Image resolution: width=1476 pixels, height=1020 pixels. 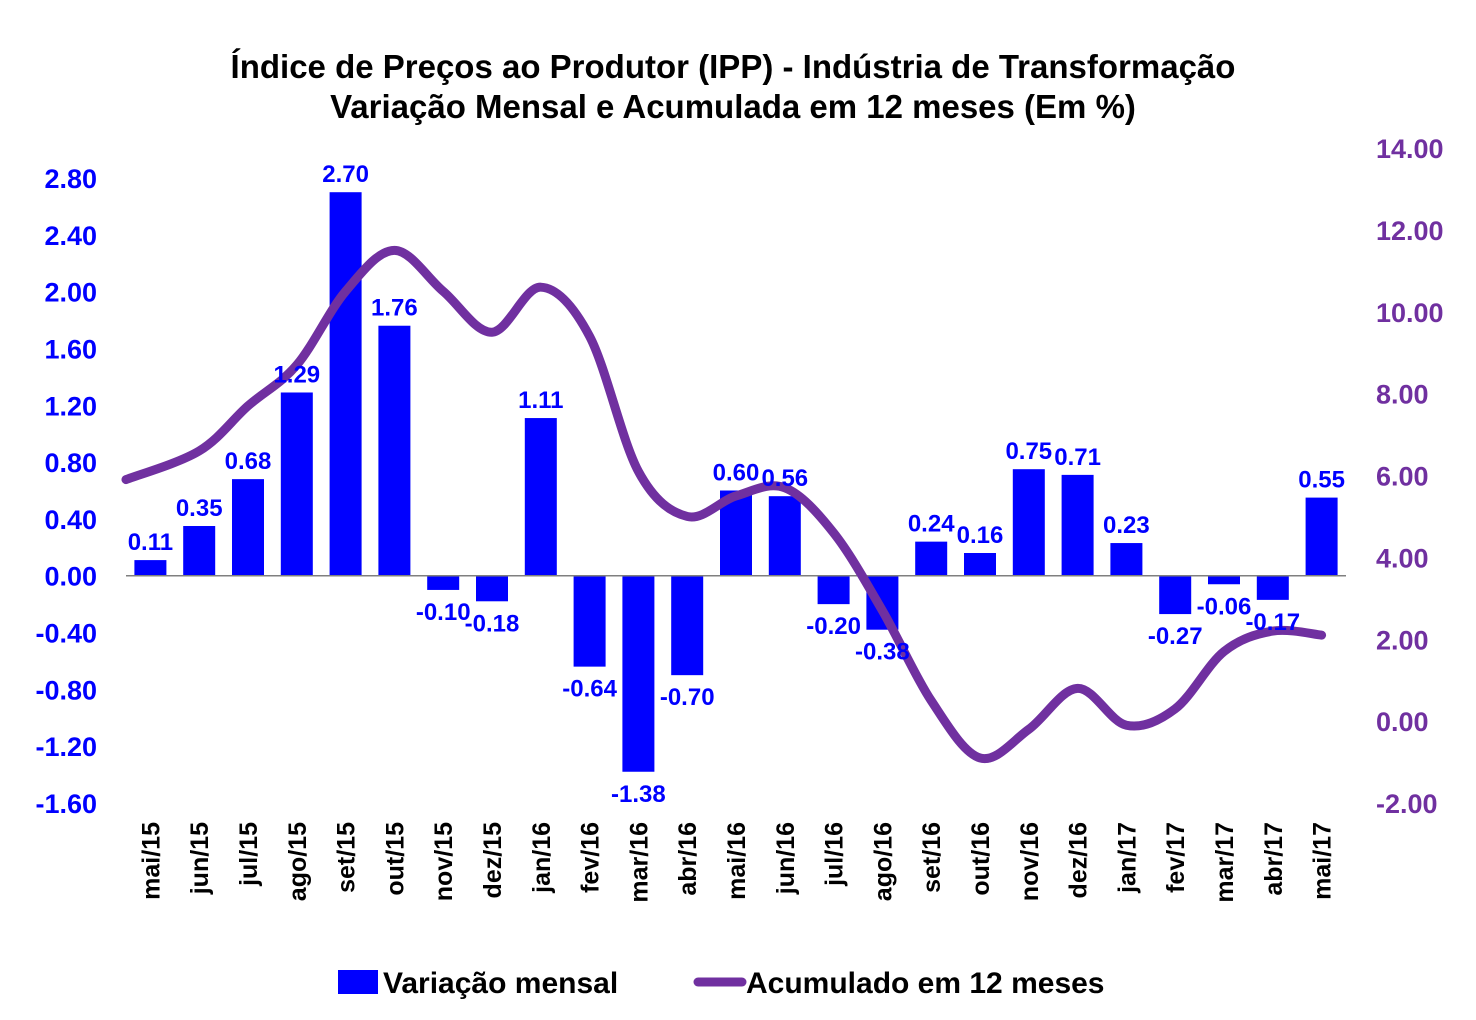 What do you see at coordinates (249, 854) in the screenshot?
I see `x-tick-jul/15: jul/15` at bounding box center [249, 854].